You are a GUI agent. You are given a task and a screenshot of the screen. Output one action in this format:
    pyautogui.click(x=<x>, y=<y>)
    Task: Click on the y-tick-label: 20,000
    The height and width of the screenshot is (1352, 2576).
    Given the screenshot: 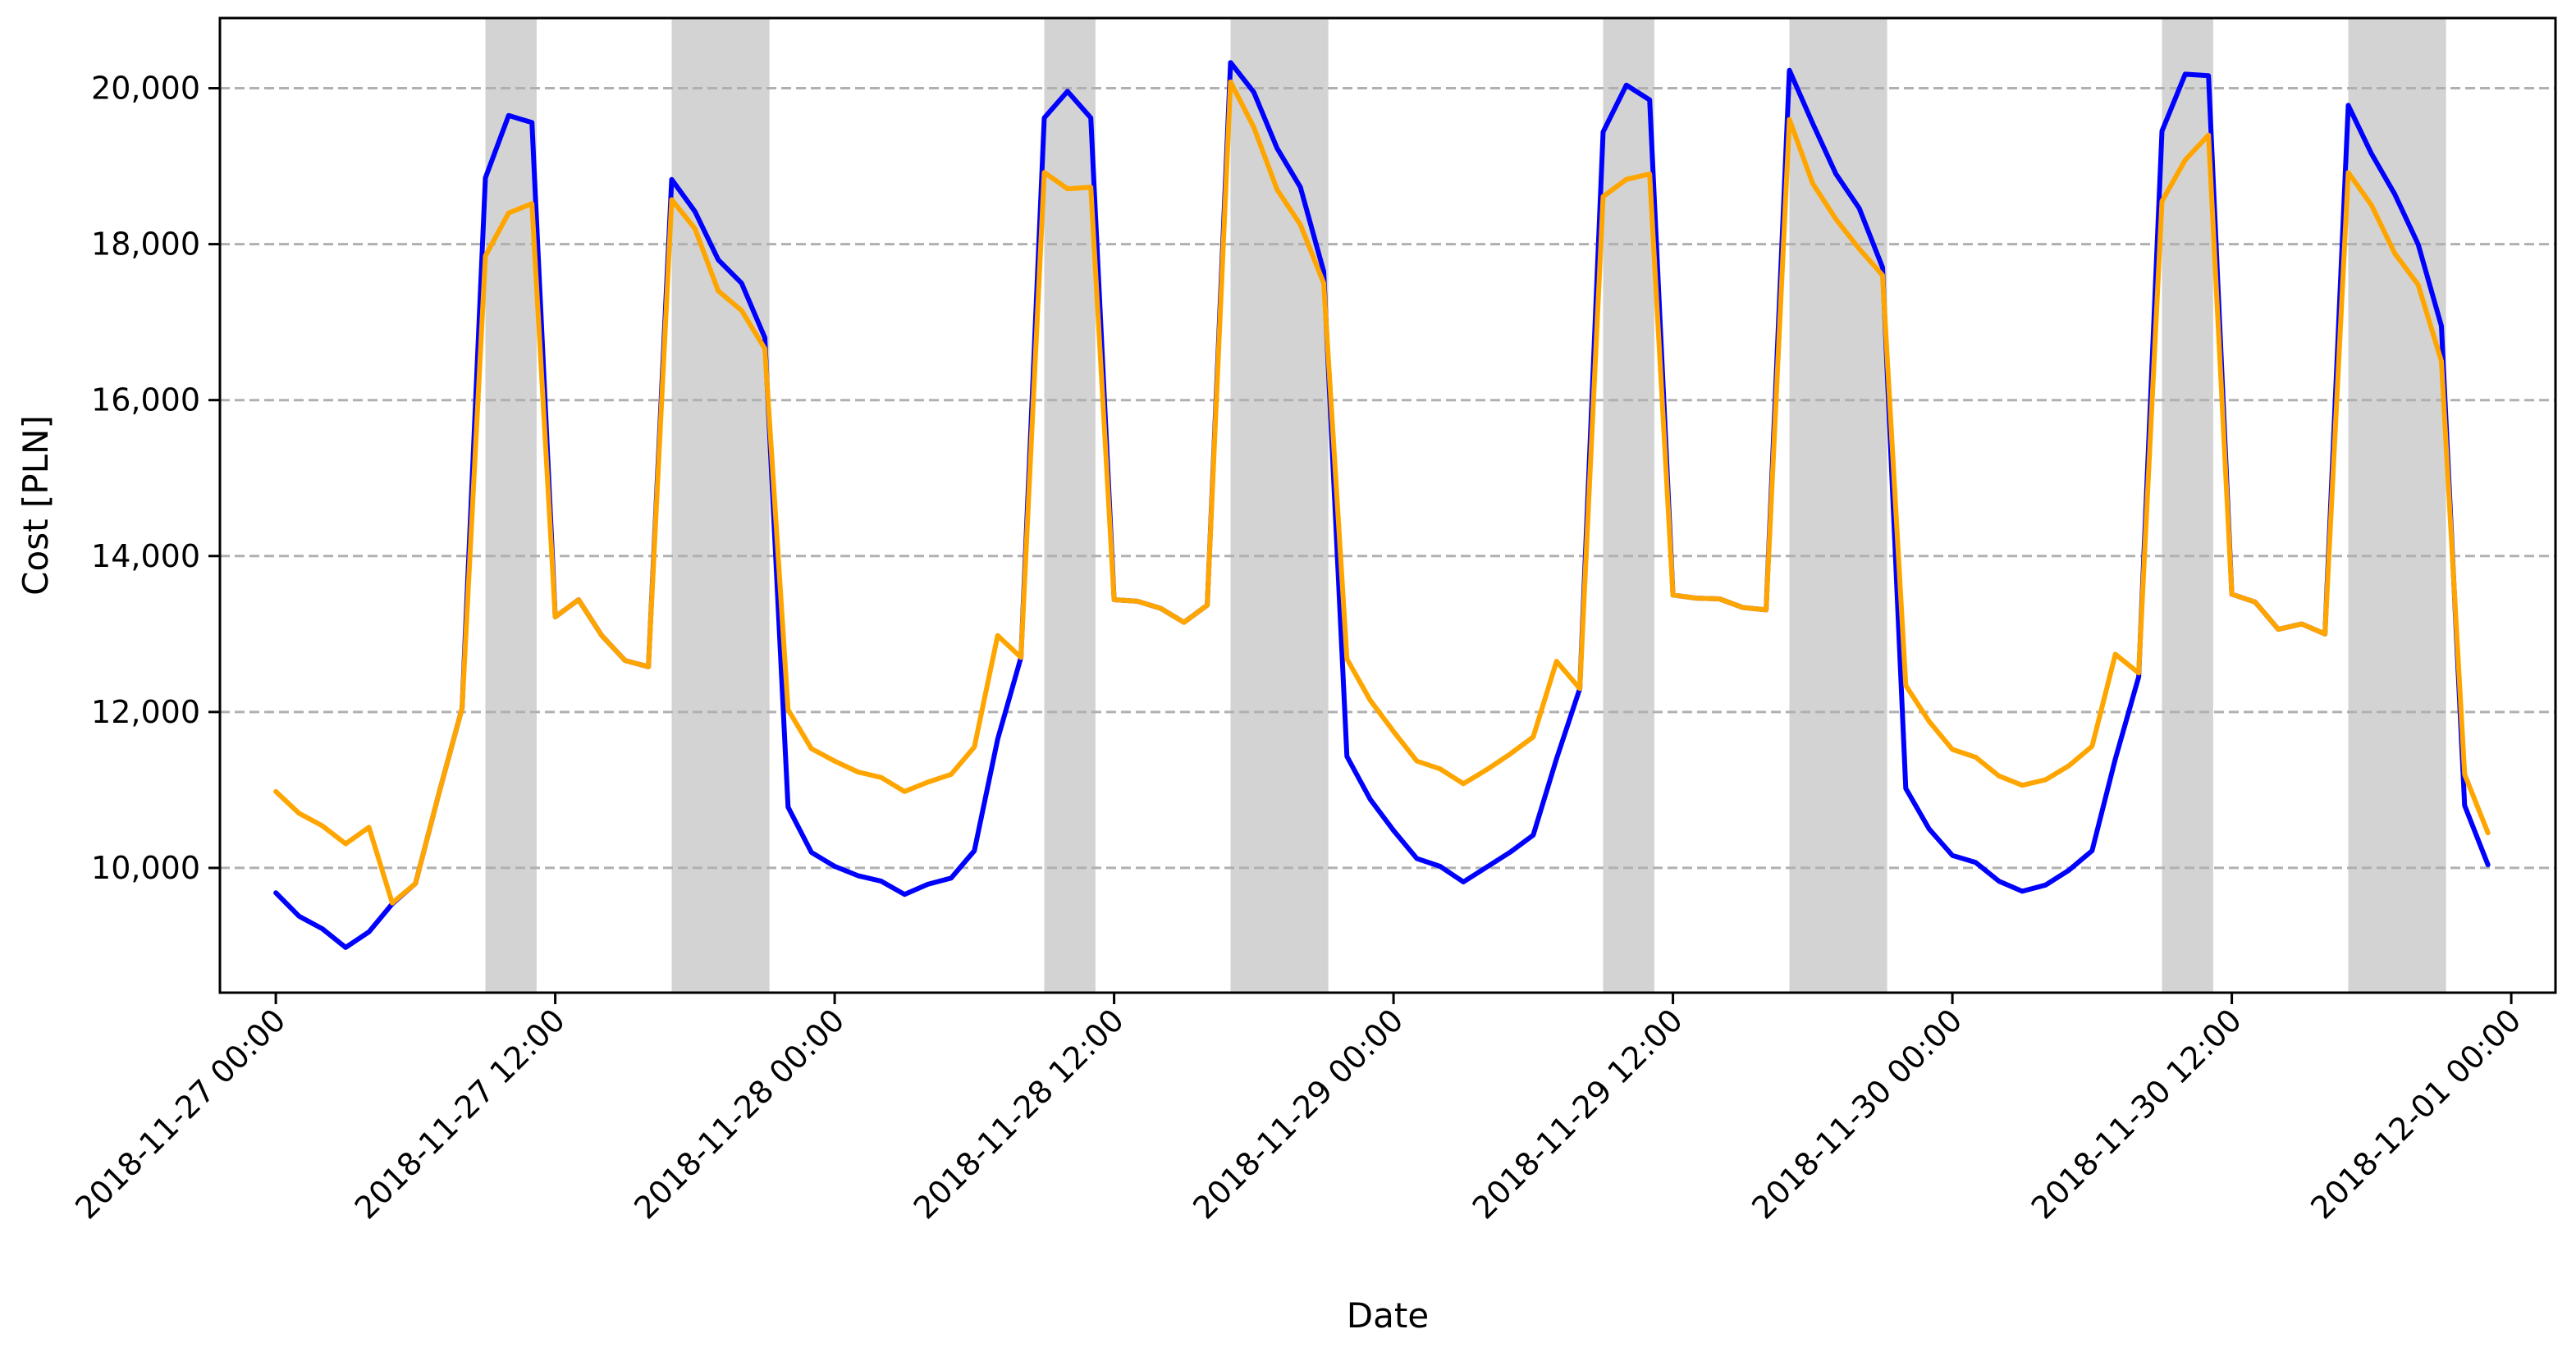 What is the action you would take?
    pyautogui.click(x=145, y=89)
    